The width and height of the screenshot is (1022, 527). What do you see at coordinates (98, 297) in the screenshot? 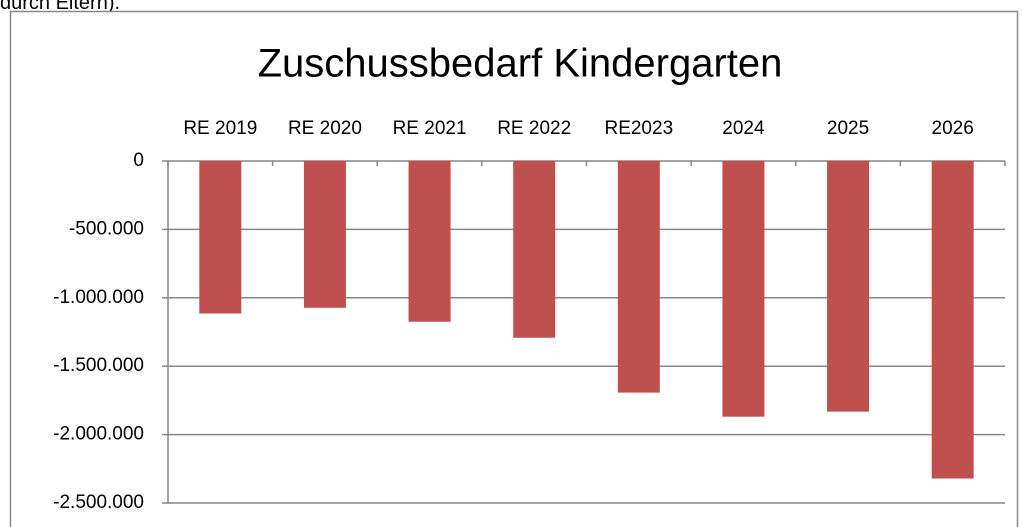
I see `y-tick-label: -1.000.000` at bounding box center [98, 297].